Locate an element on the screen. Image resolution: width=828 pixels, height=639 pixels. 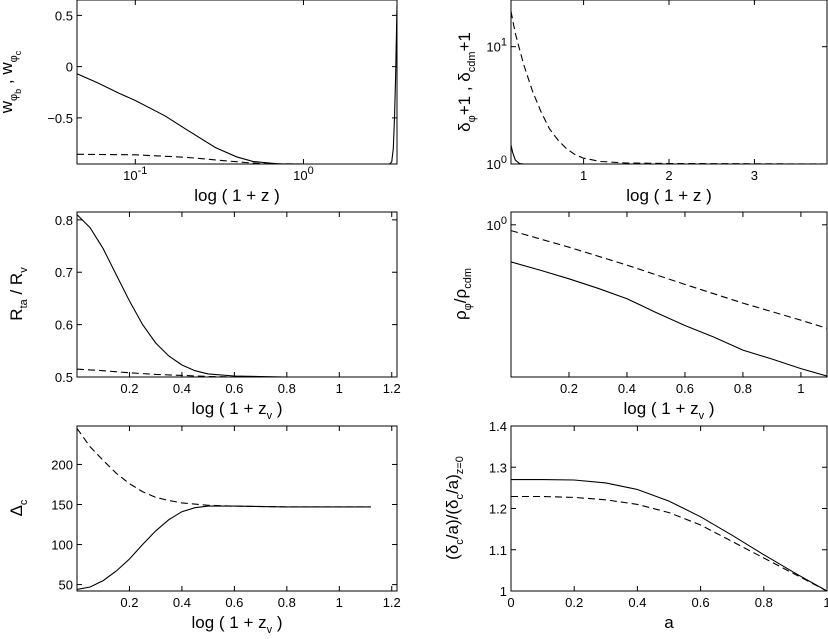
y-tick-label: 1.4 is located at coordinates (498, 426).